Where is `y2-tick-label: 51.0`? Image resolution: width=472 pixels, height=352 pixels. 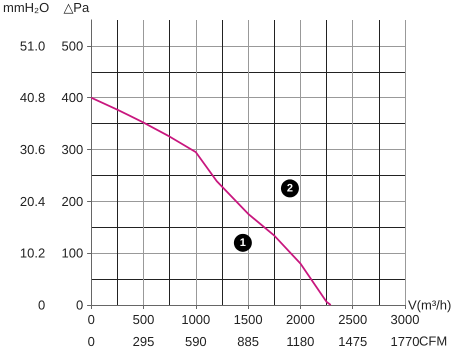
y2-tick-label: 51.0 is located at coordinates (33, 46).